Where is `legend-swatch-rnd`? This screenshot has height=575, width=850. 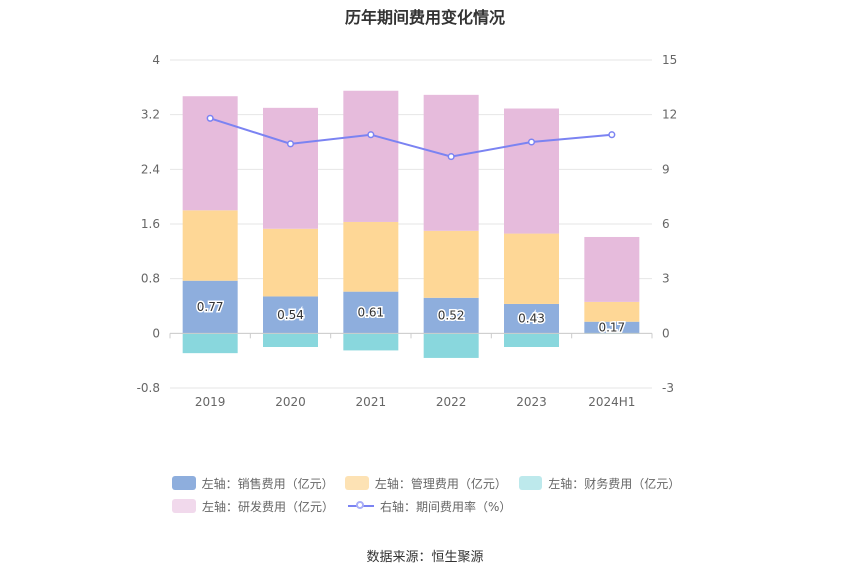 legend-swatch-rnd is located at coordinates (184, 506).